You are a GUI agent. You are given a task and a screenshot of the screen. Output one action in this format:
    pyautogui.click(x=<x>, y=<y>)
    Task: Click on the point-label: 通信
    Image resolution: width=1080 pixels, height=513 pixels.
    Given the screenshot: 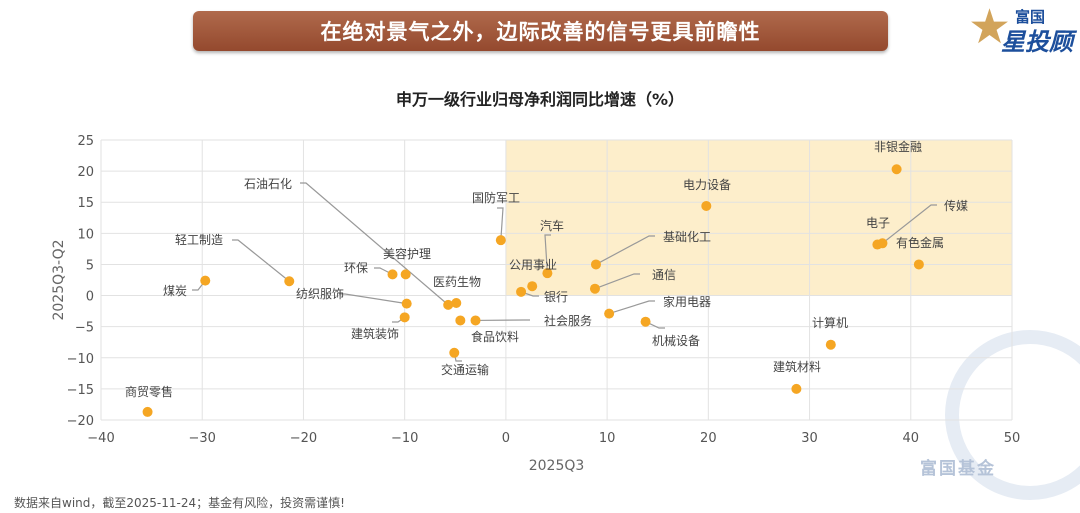 What is the action you would take?
    pyautogui.click(x=664, y=275)
    